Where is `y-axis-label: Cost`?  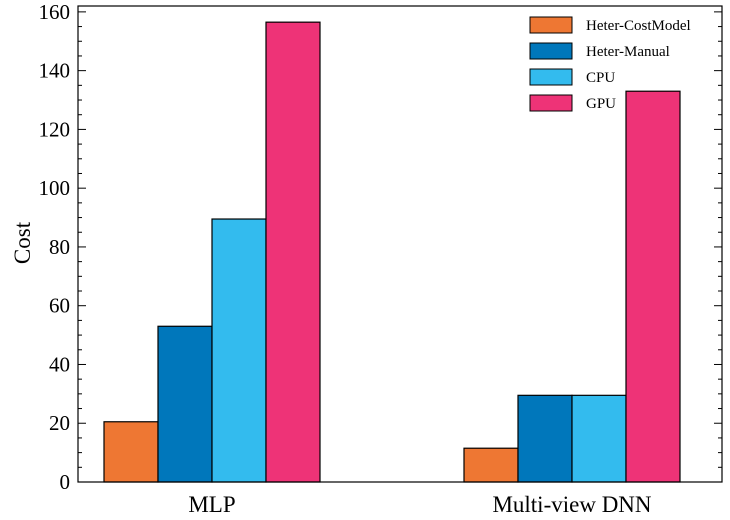
y-axis-label: Cost is located at coordinates (22, 242).